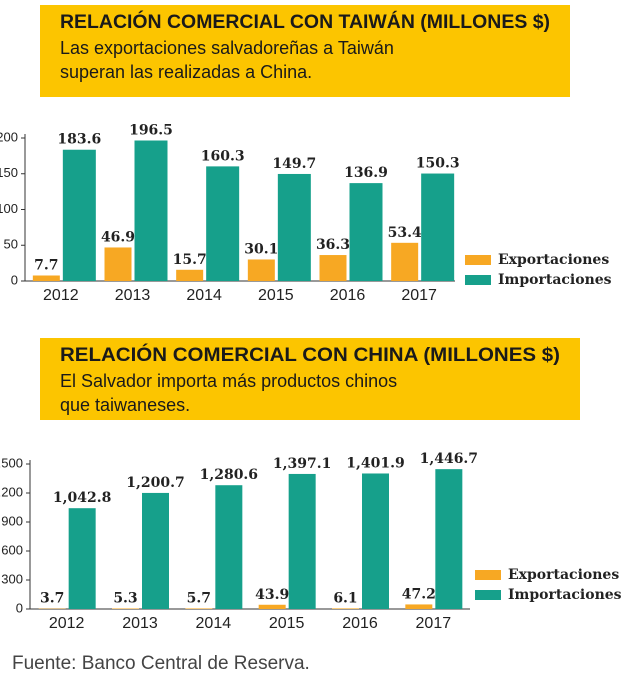 This screenshot has width=627, height=689. Describe the element at coordinates (12, 549) in the screenshot. I see `y-tick-label: 600` at that location.